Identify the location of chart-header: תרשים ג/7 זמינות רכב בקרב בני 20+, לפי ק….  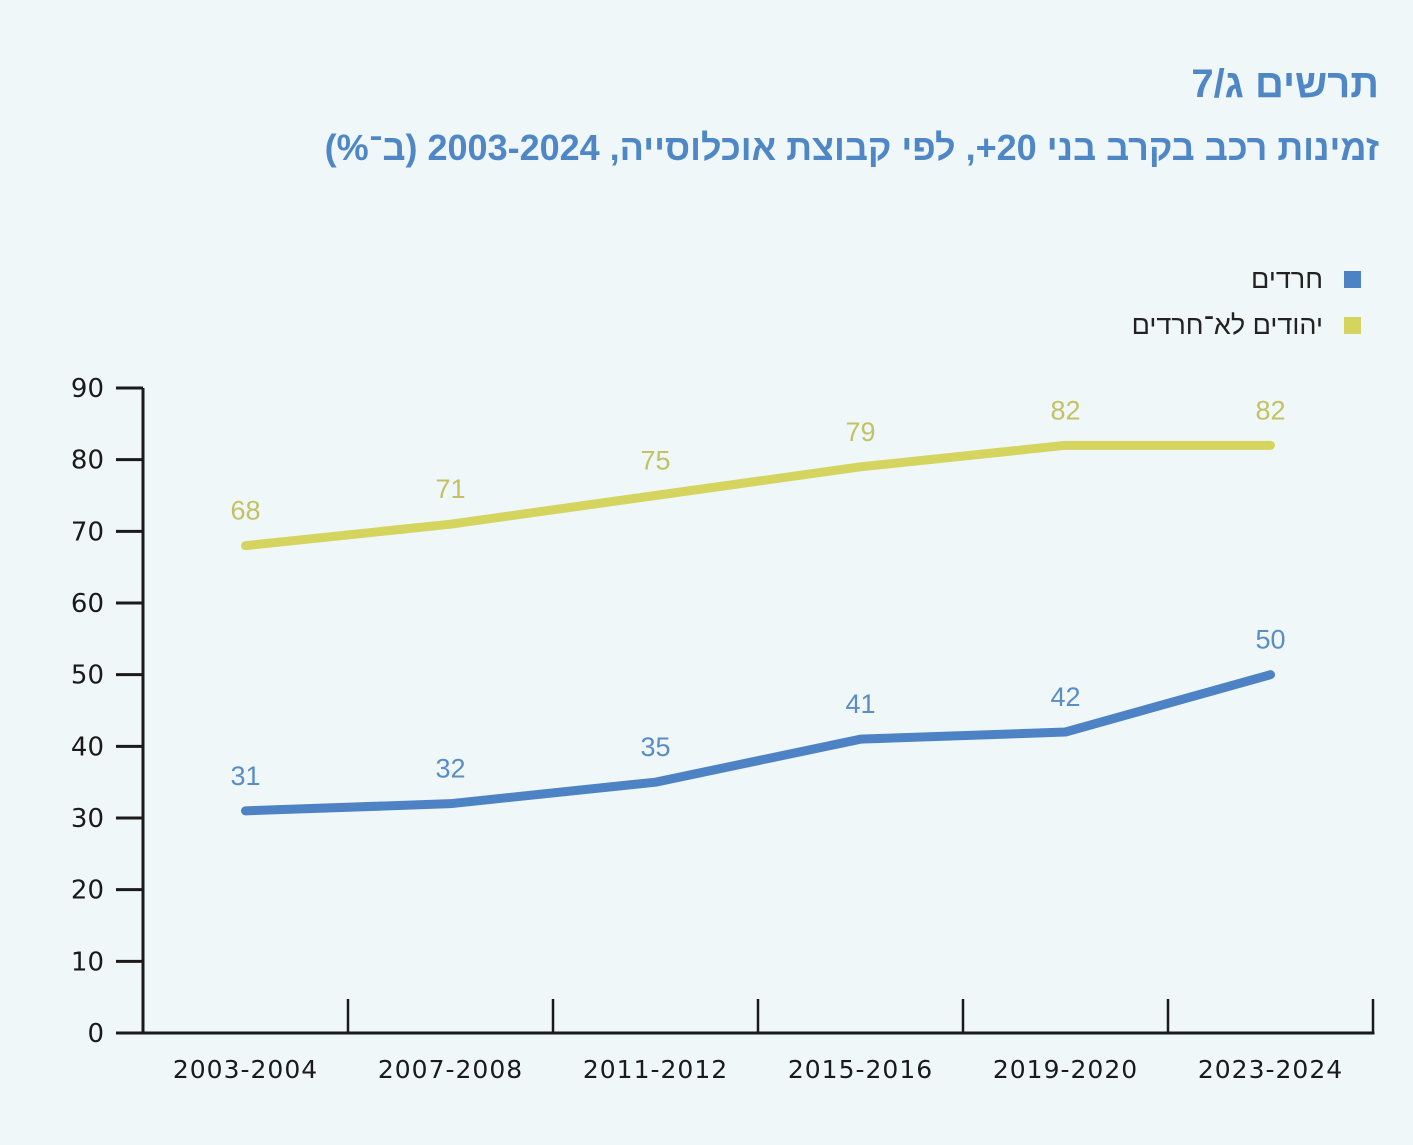
(729, 115).